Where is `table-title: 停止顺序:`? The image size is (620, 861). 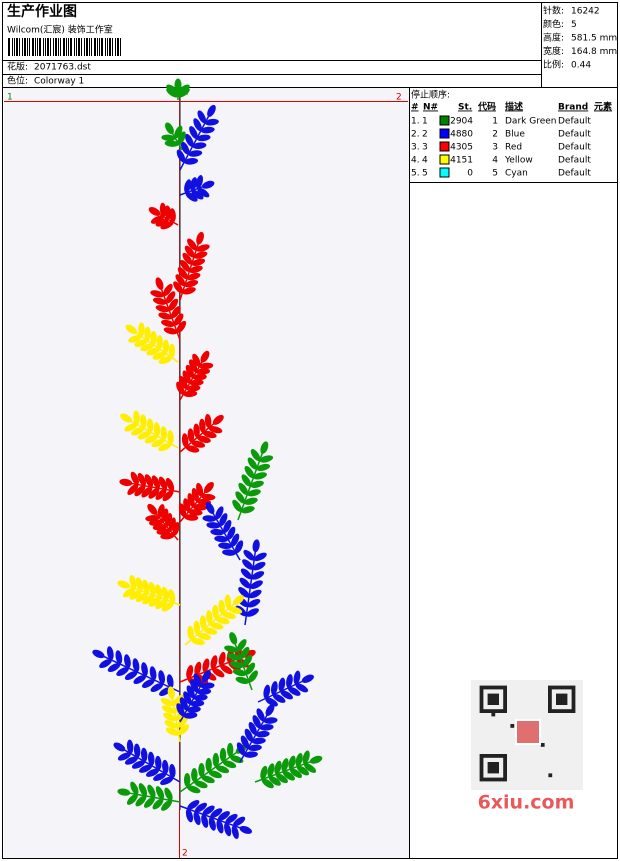
table-title: 停止顺序: is located at coordinates (430, 95).